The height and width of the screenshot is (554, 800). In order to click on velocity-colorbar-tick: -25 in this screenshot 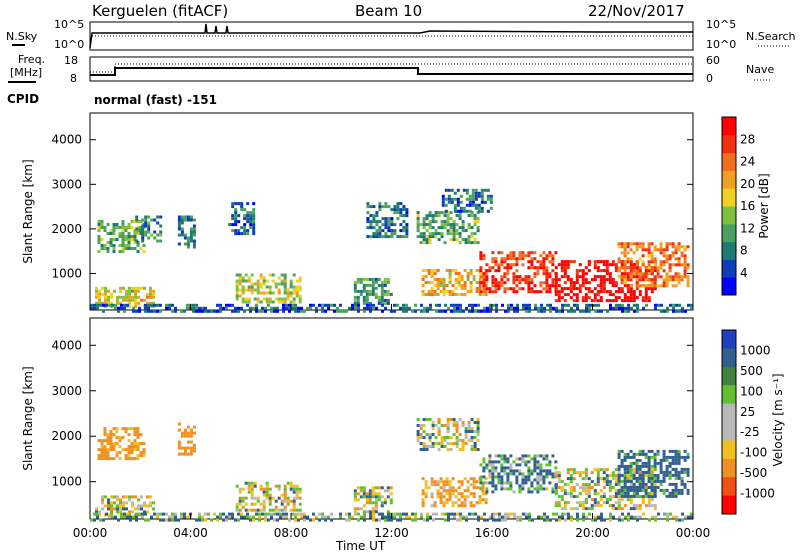, I will do `click(750, 432)`.